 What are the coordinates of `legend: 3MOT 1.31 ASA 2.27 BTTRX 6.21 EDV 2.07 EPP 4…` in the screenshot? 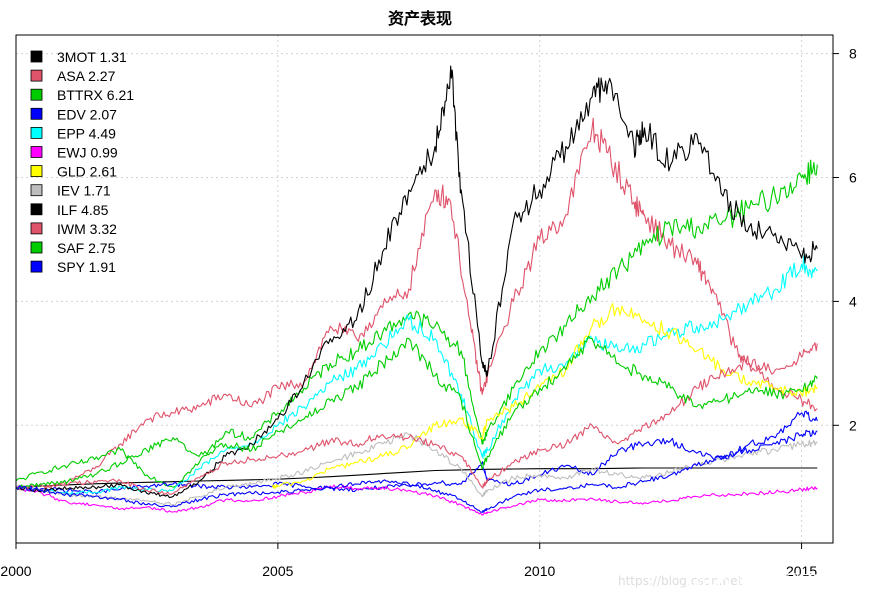 It's located at (82, 162).